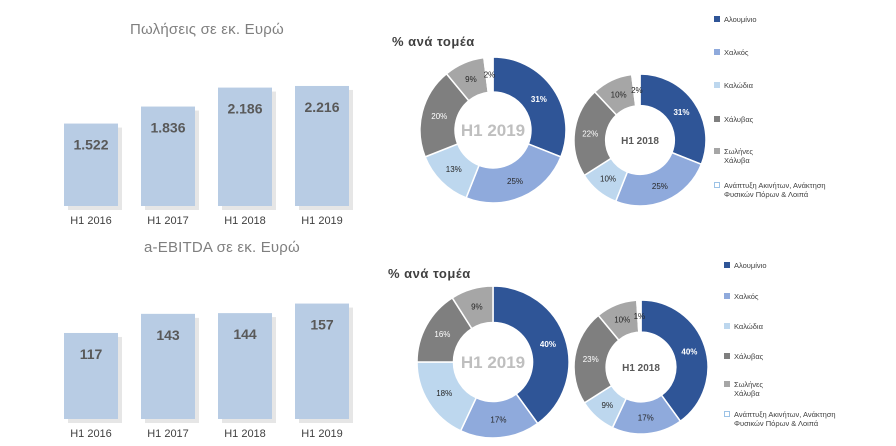 Image resolution: width=896 pixels, height=446 pixels. What do you see at coordinates (207, 29) in the screenshot?
I see `sales-chart-title: Πωλήσεις σε εκ. Ευρώ` at bounding box center [207, 29].